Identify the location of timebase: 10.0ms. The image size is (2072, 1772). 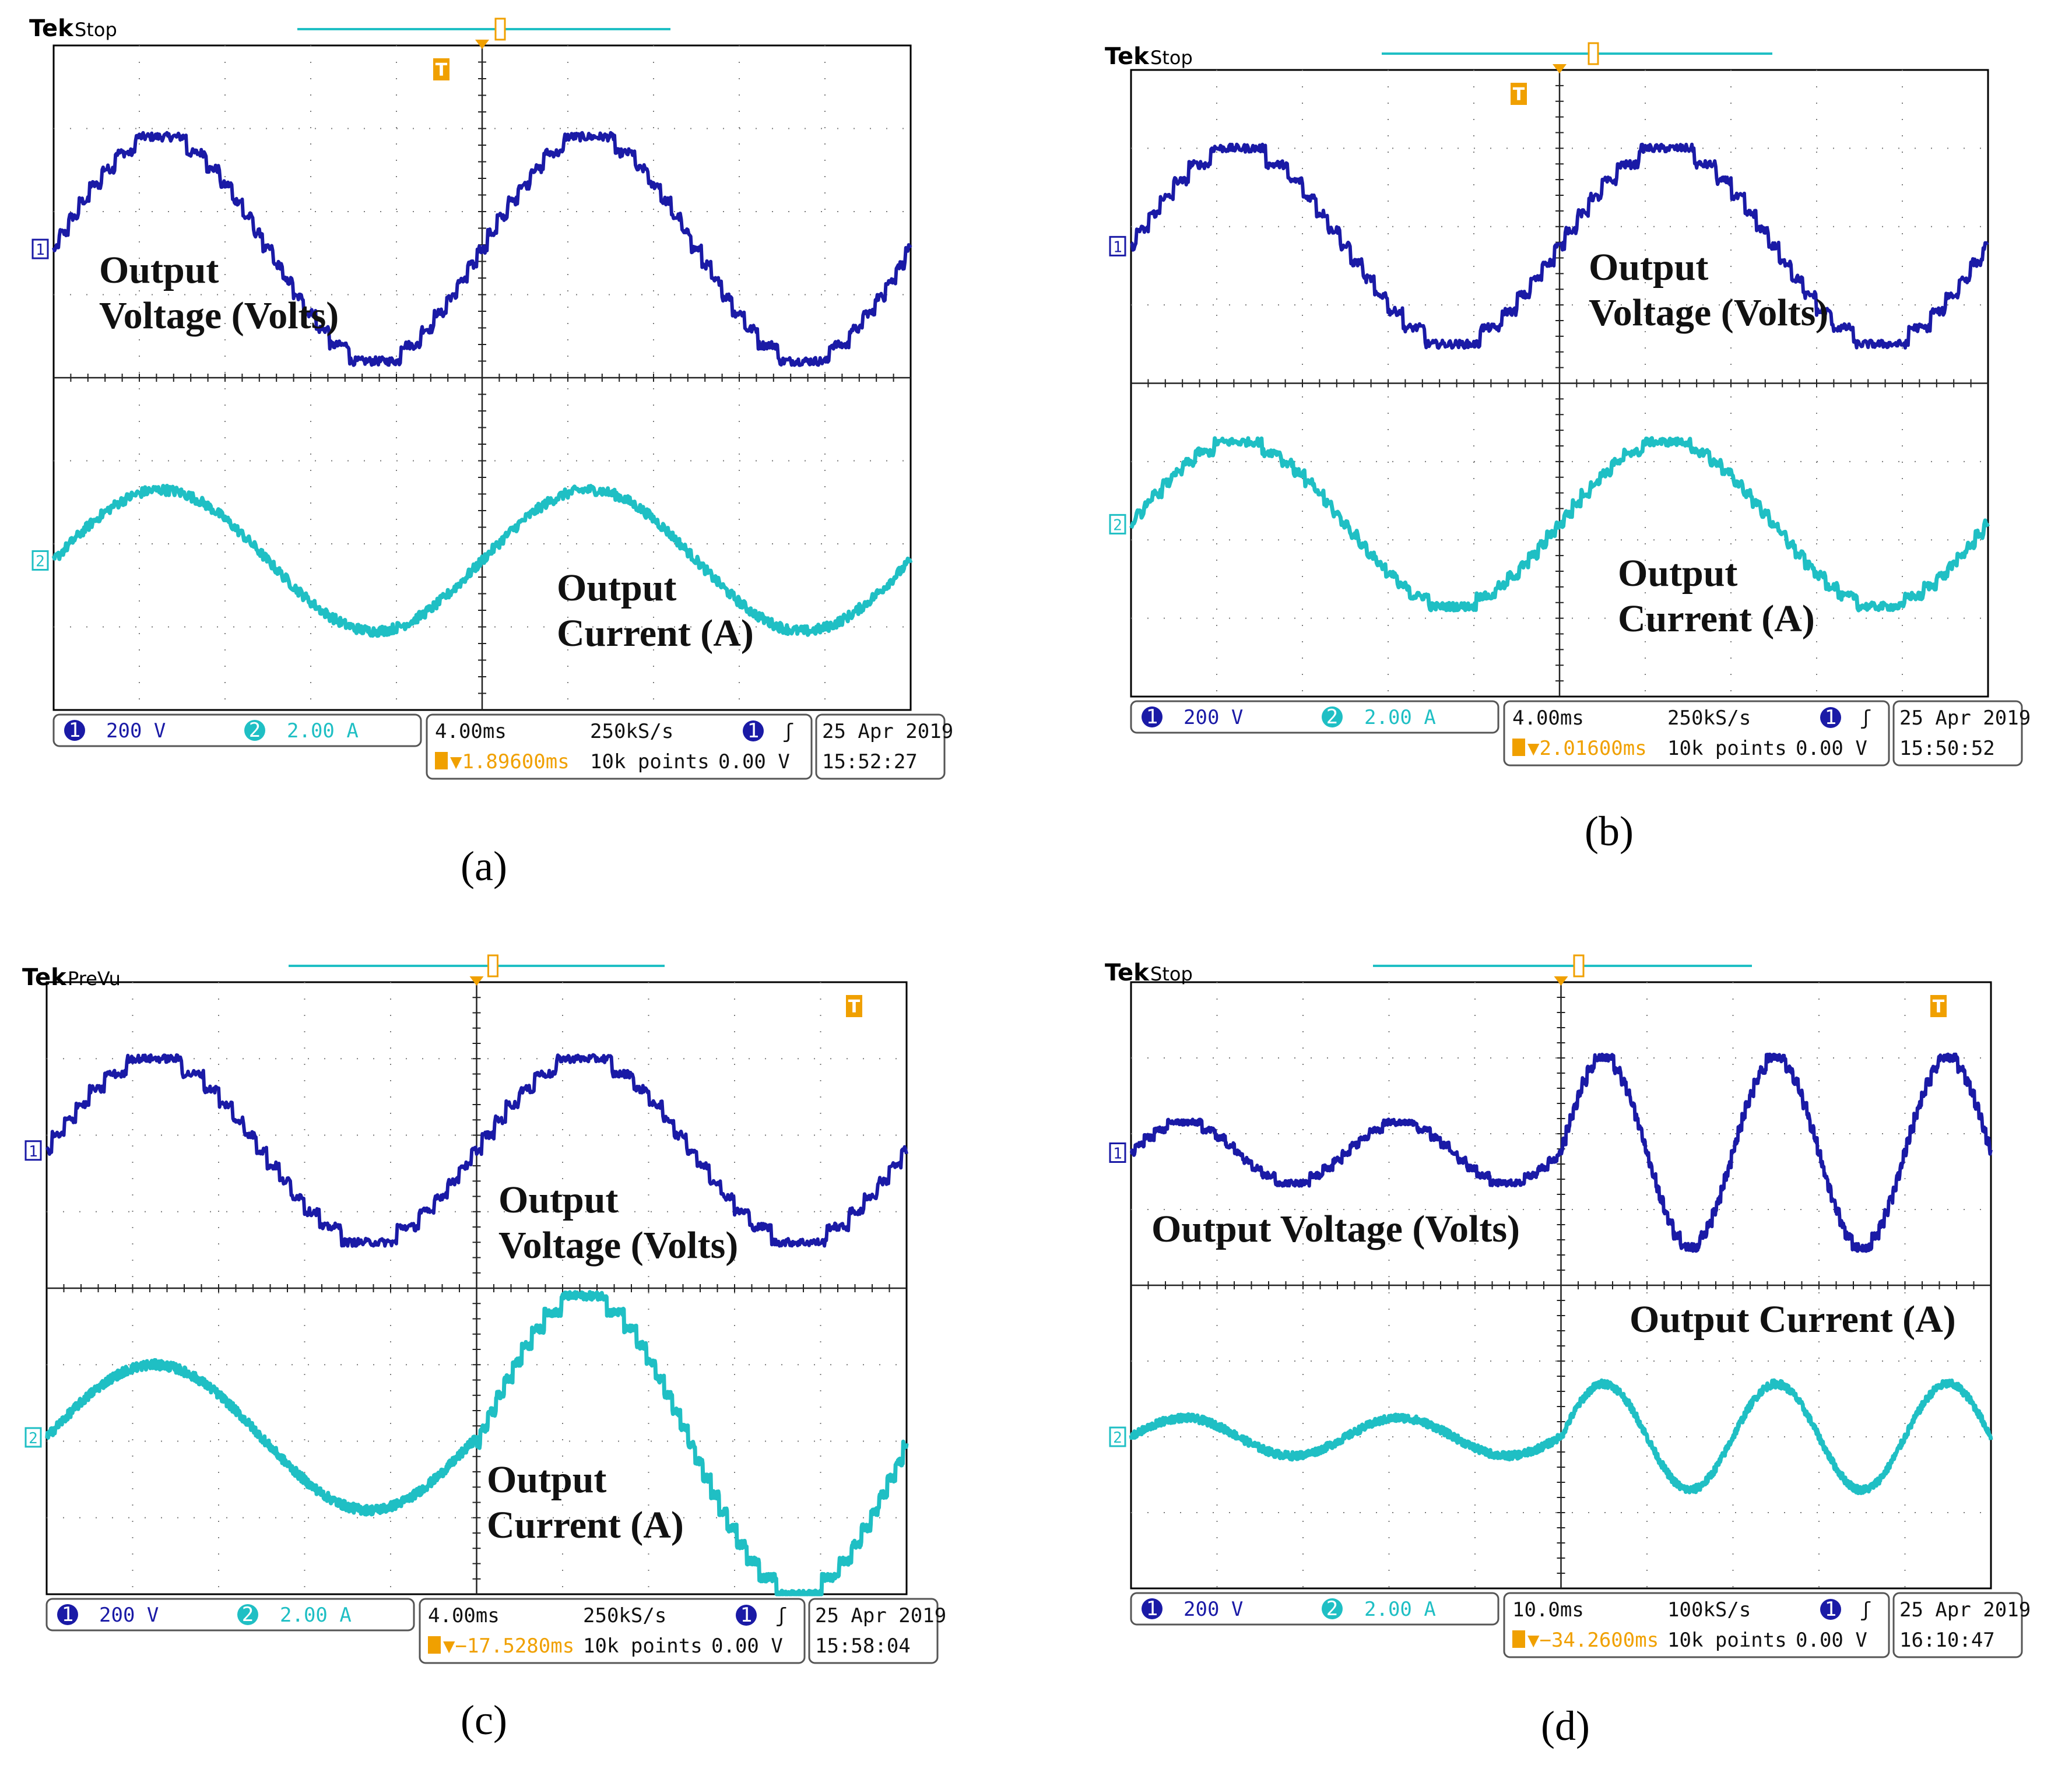
(1548, 1610).